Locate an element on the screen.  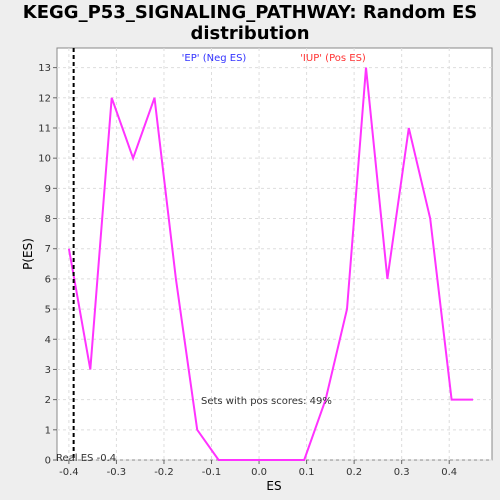
chart-title-line-2: distribution is located at coordinates (250, 33).